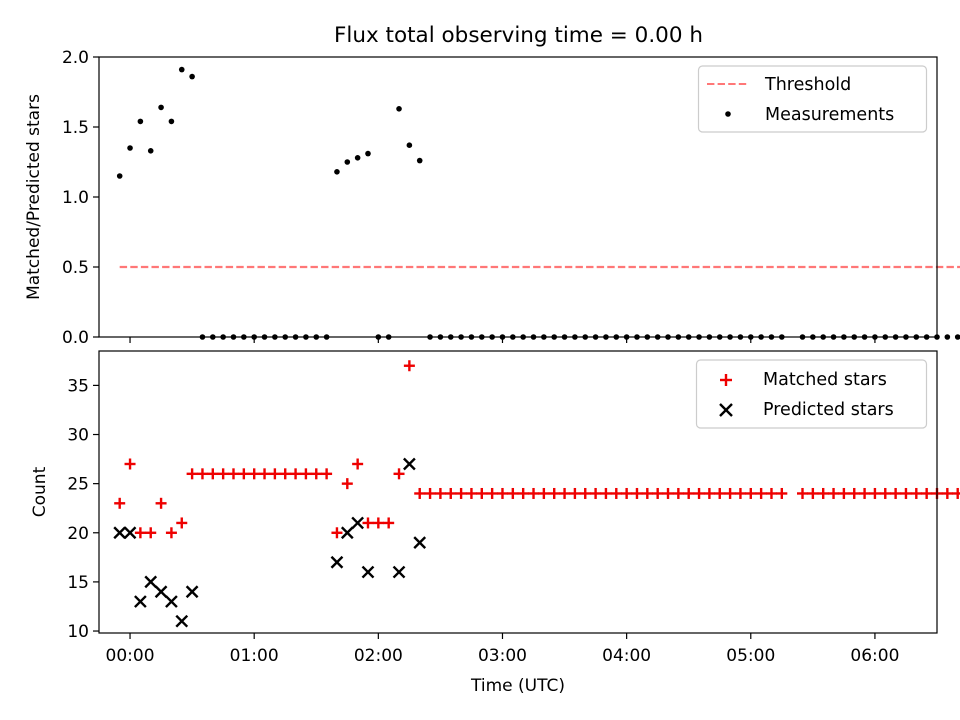 This screenshot has height=720, width=960. What do you see at coordinates (825, 380) in the screenshot?
I see `legend-matched-label: Matched stars` at bounding box center [825, 380].